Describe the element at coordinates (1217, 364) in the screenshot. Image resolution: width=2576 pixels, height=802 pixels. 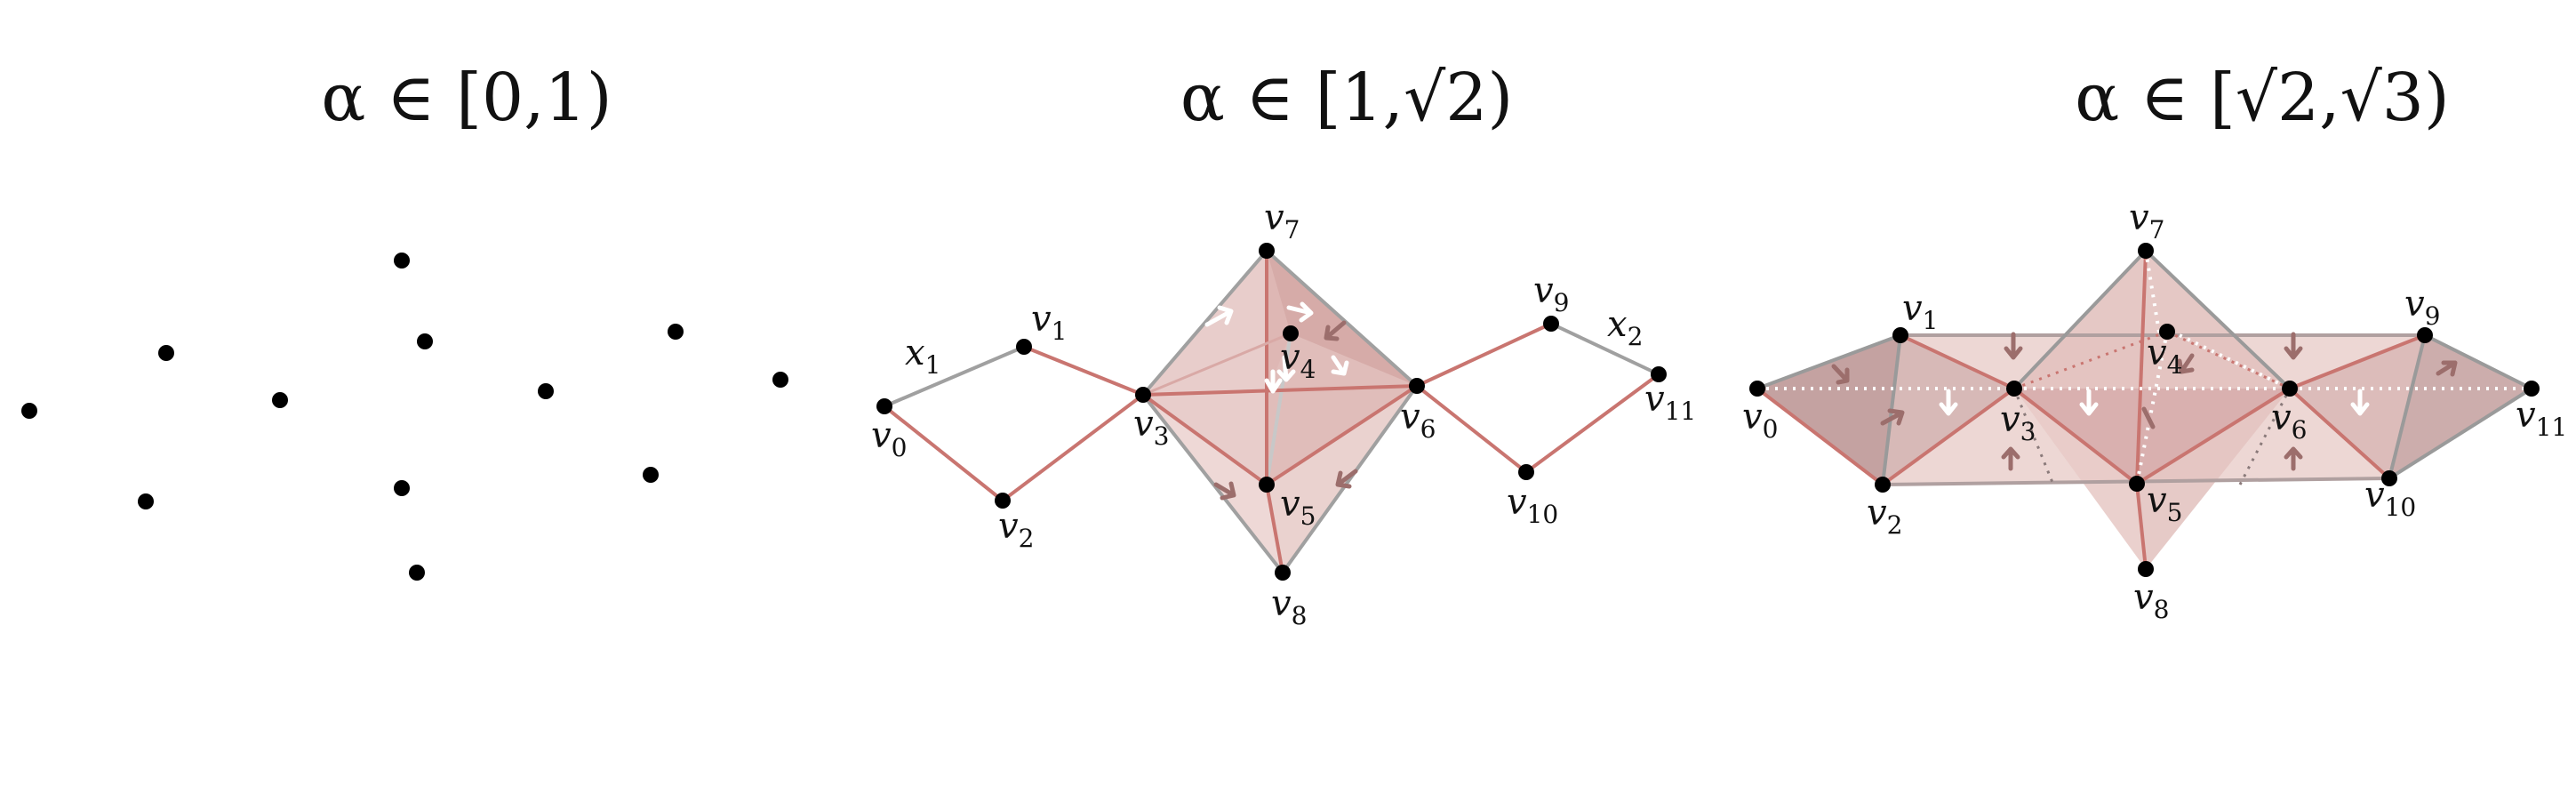
I see `back-edge` at that location.